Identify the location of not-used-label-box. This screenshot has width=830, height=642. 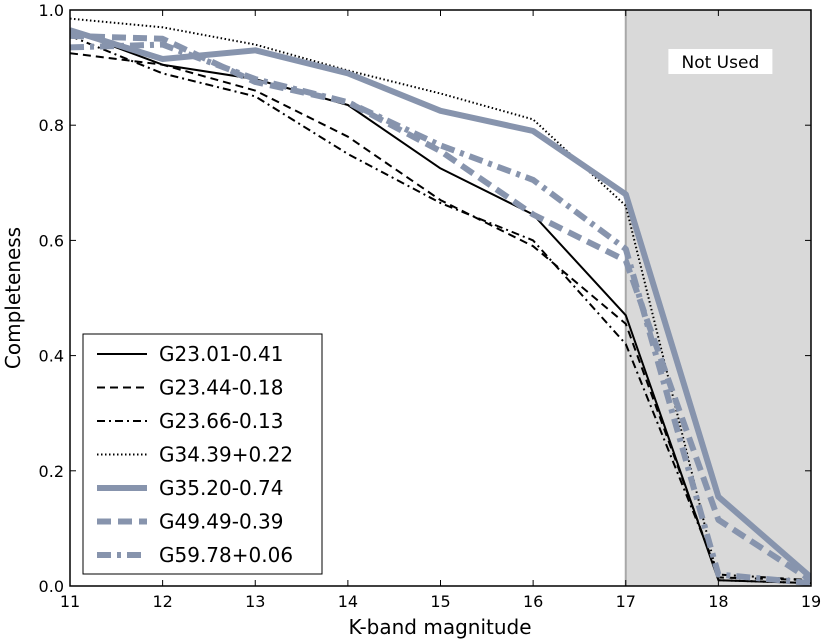
(720, 61).